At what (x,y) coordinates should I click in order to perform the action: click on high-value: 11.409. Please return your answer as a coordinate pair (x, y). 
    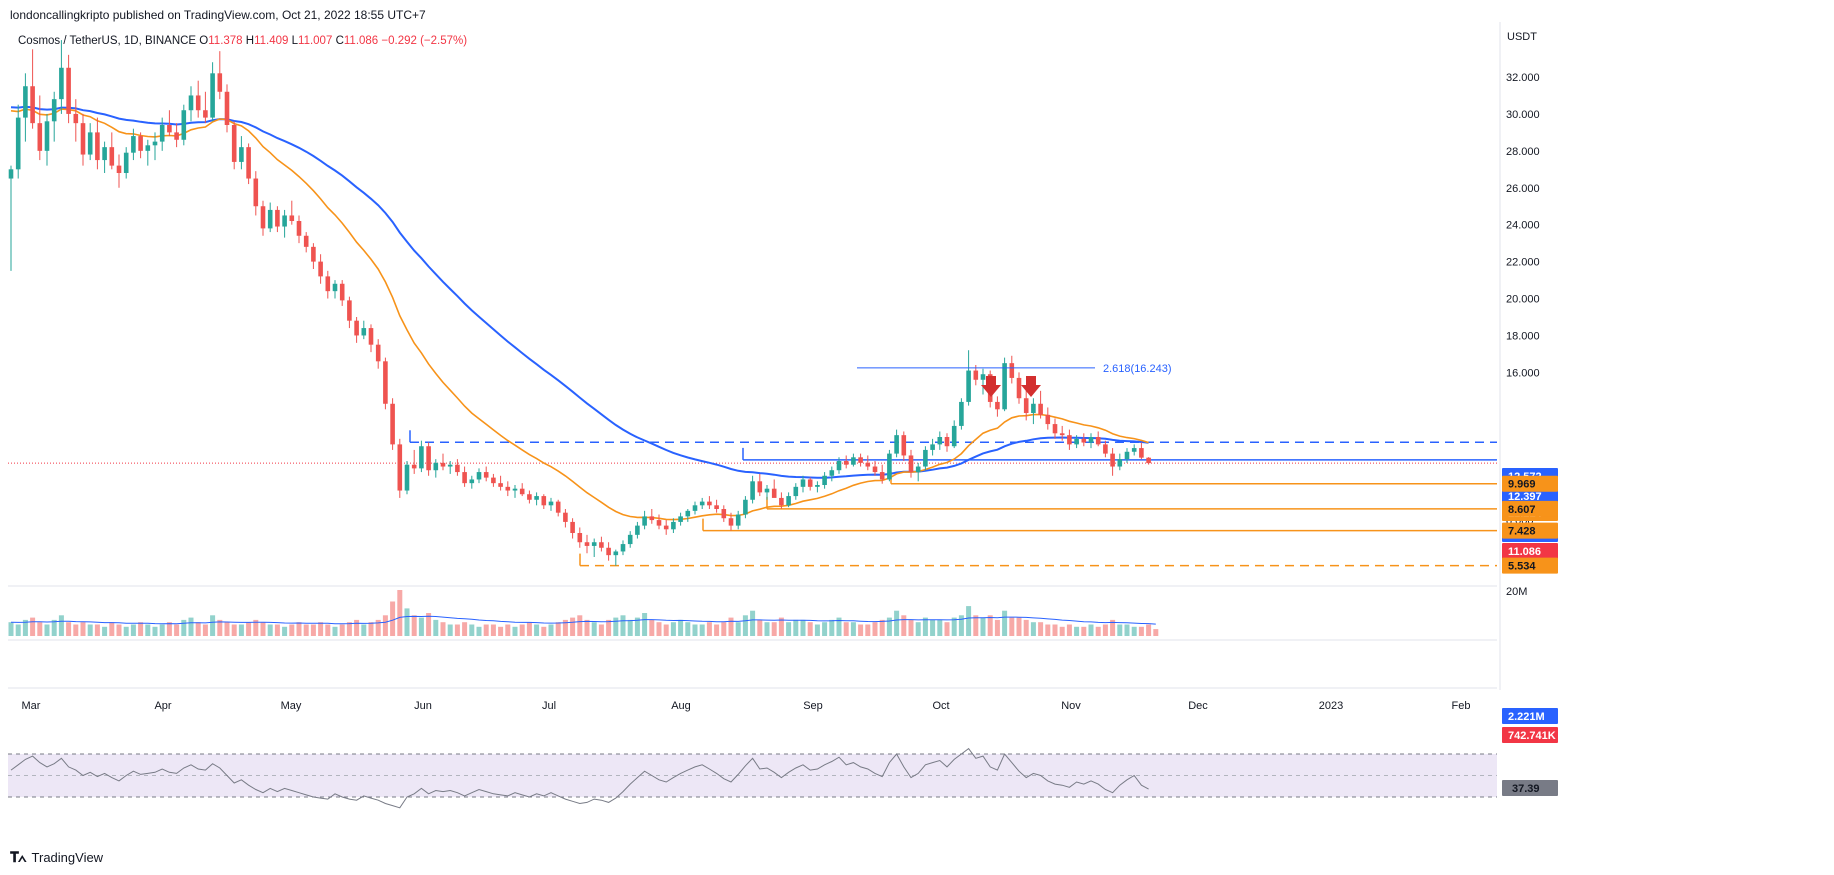
    Looking at the image, I should click on (271, 41).